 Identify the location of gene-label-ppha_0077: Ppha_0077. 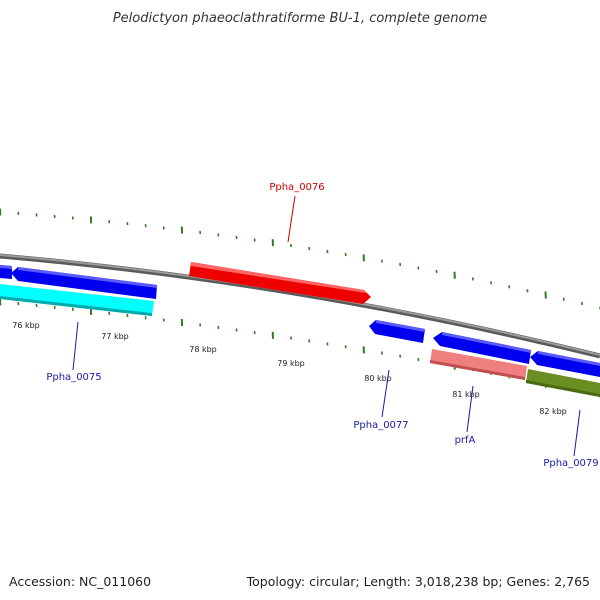
(380, 425).